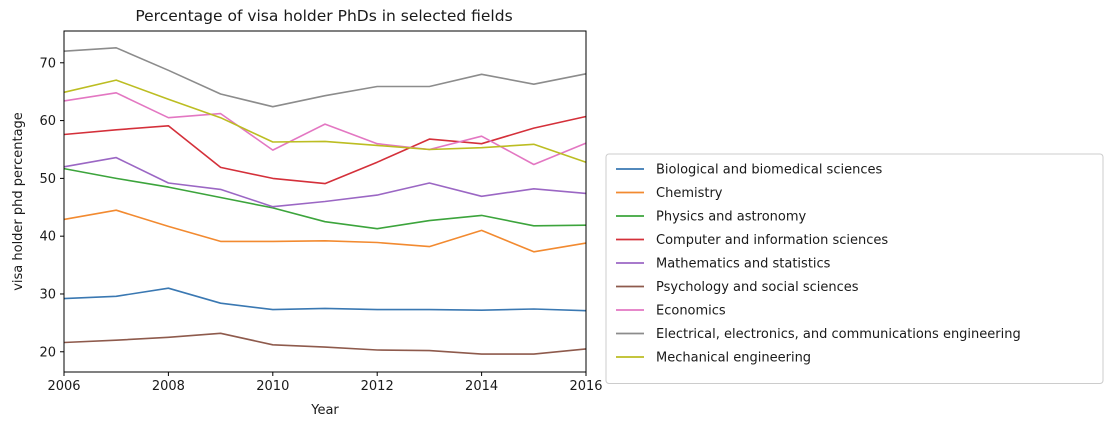 This screenshot has width=1120, height=429. I want to click on x-axis: 2006 2008 2010 2012 2014 2016, so click(325, 383).